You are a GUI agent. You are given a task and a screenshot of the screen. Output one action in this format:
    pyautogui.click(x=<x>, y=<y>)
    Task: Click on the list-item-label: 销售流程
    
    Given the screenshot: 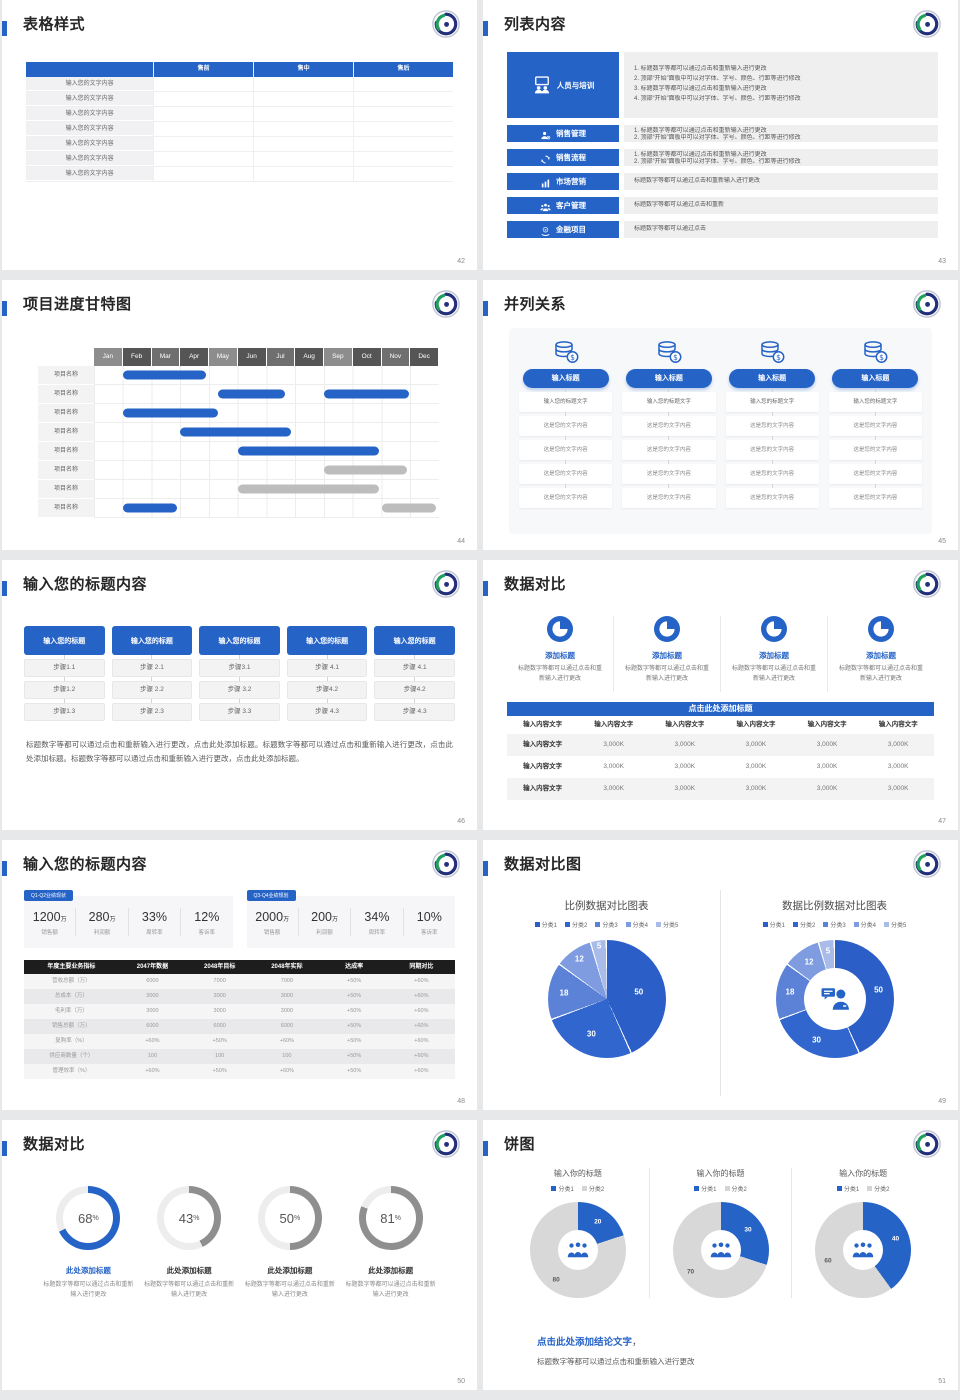 What is the action you would take?
    pyautogui.click(x=571, y=157)
    